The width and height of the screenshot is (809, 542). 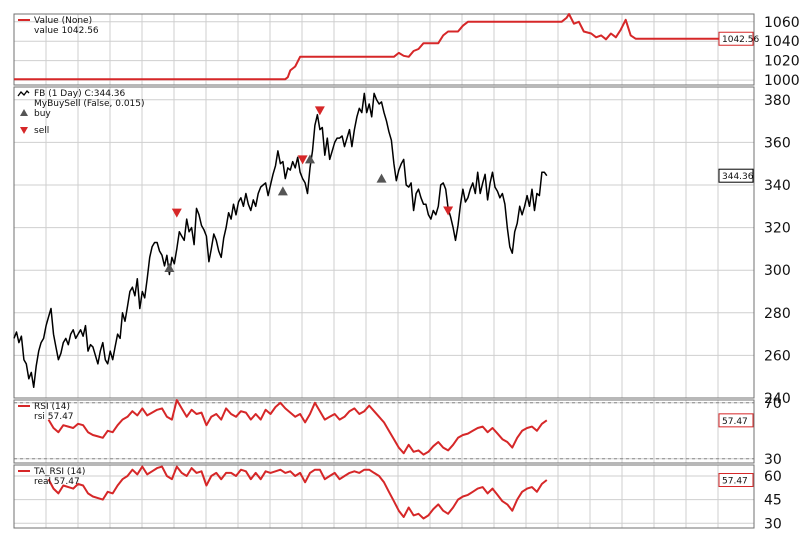 What do you see at coordinates (297, 427) in the screenshot?
I see `series-line-rsi` at bounding box center [297, 427].